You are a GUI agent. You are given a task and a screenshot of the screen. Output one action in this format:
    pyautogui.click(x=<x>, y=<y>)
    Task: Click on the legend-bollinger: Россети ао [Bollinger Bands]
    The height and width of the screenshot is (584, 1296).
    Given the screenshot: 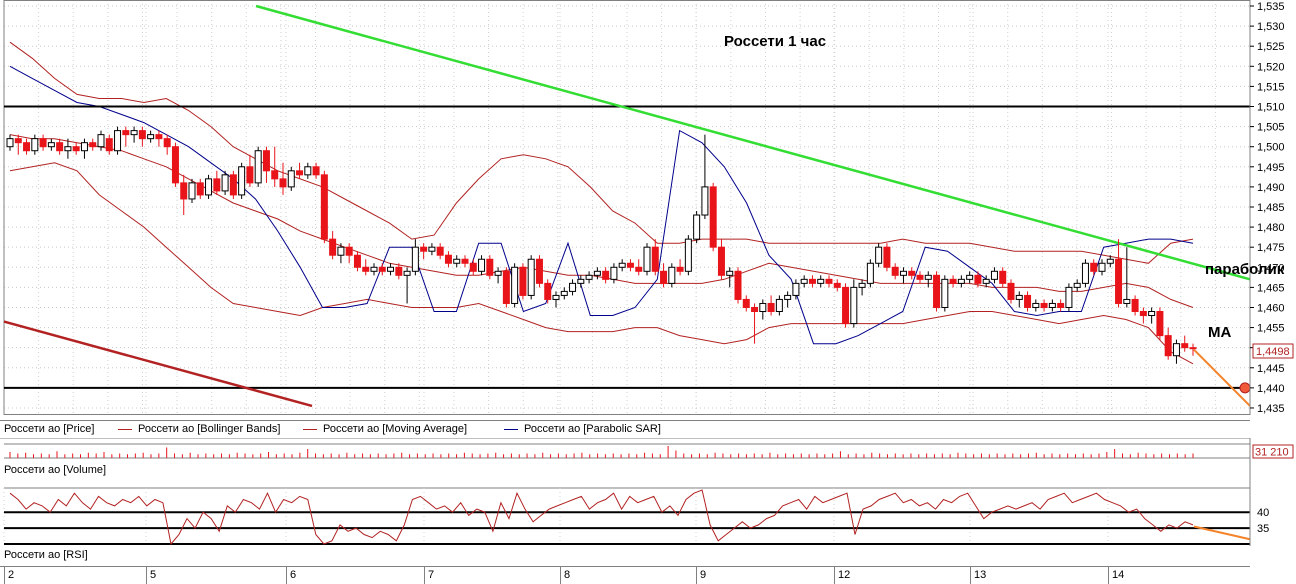 What is the action you would take?
    pyautogui.click(x=199, y=429)
    